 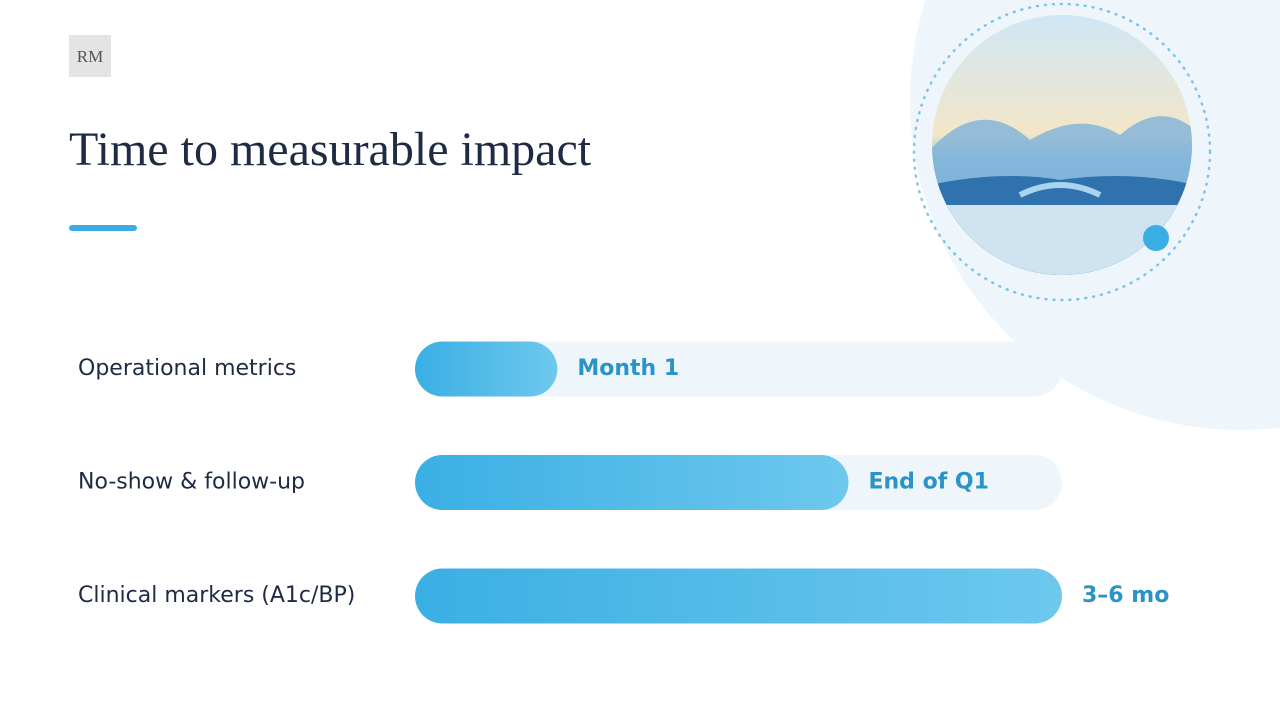 I want to click on logo-box, so click(x=90, y=56).